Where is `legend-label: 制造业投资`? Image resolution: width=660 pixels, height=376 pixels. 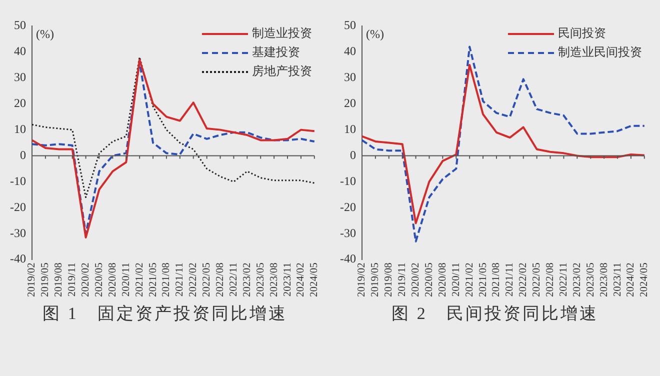 legend-label: 制造业投资 is located at coordinates (282, 33).